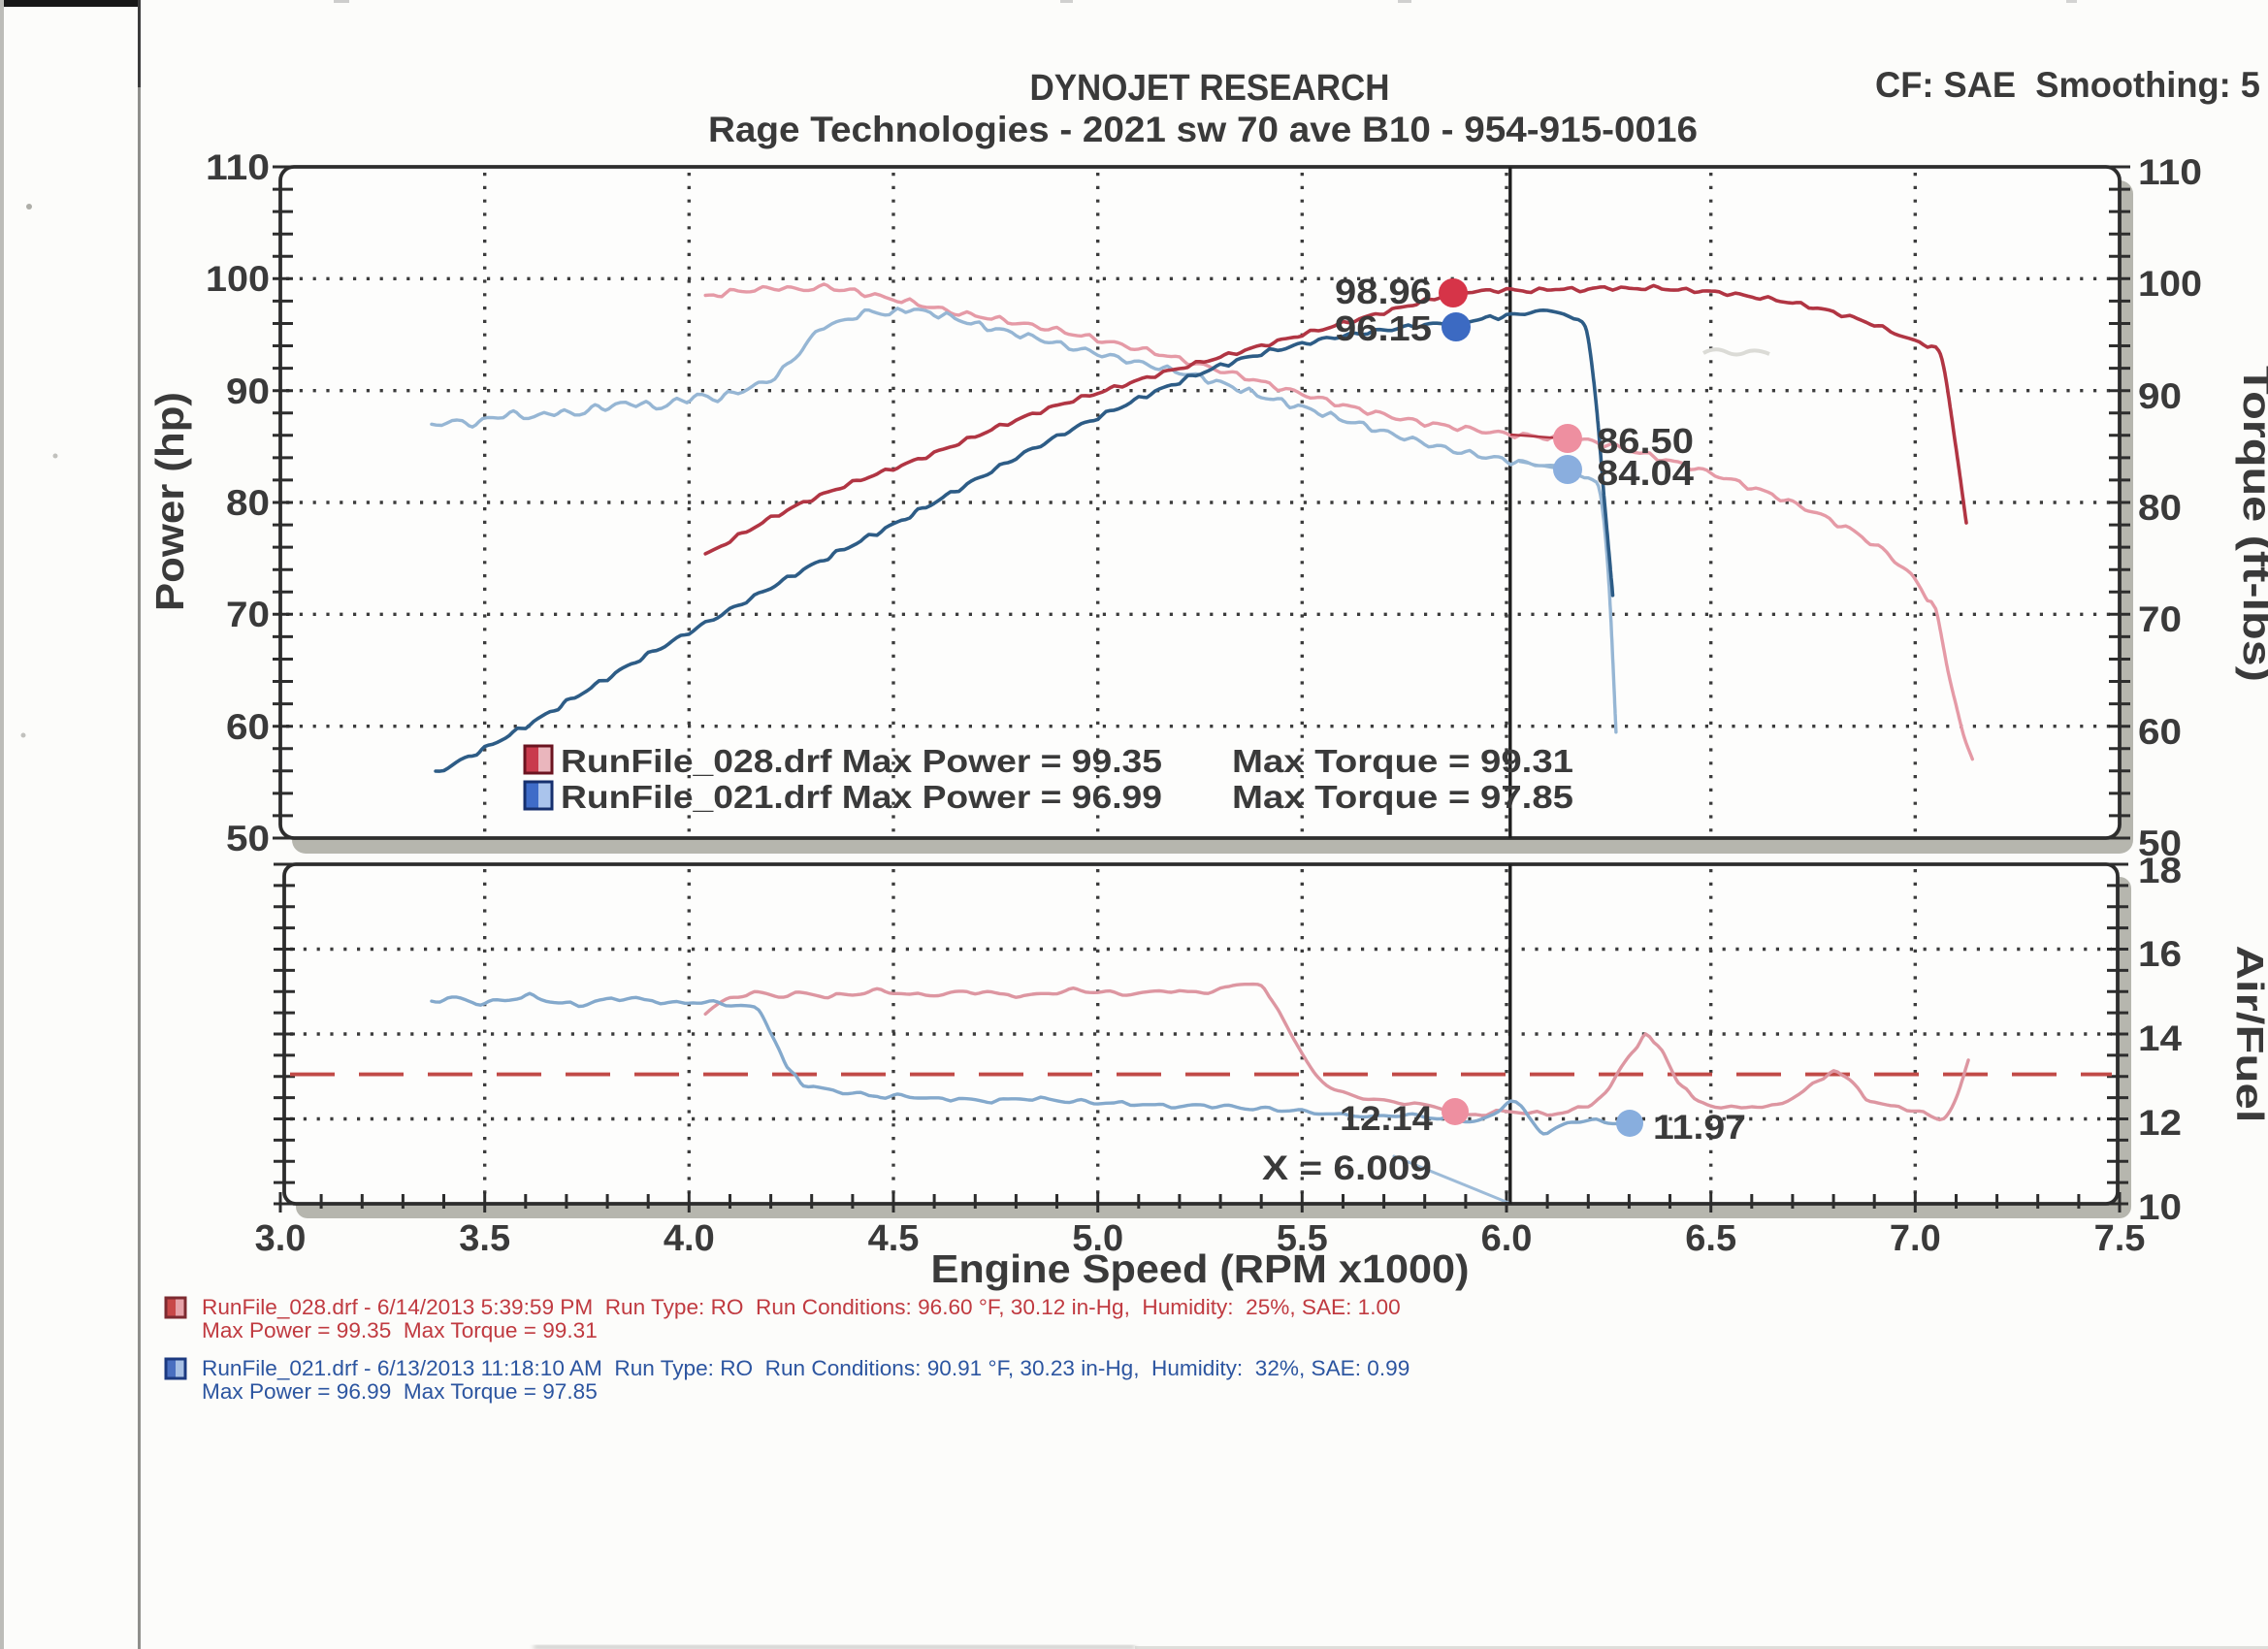 This screenshot has height=1649, width=2268. What do you see at coordinates (281, 1238) in the screenshot?
I see `svg-text: 3.0` at bounding box center [281, 1238].